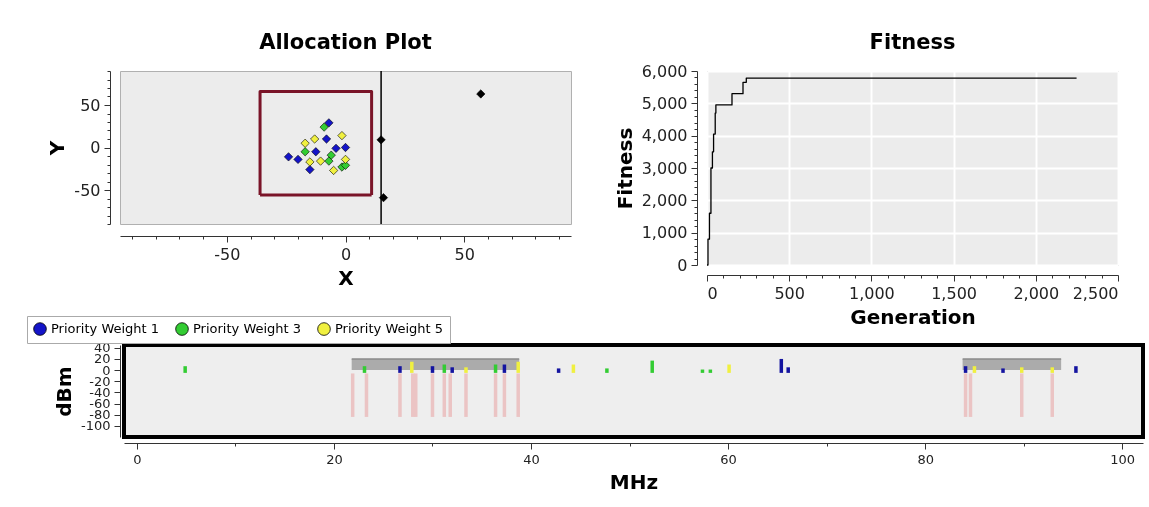  I want to click on x-tick-label: 40, so click(531, 459).